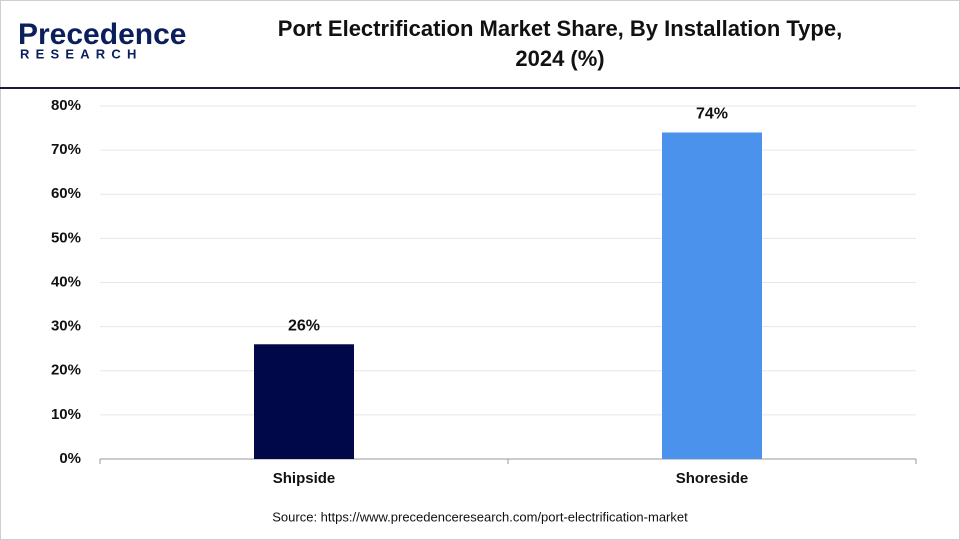 This screenshot has width=960, height=540. Describe the element at coordinates (304, 325) in the screenshot. I see `value-label: 26%` at that location.